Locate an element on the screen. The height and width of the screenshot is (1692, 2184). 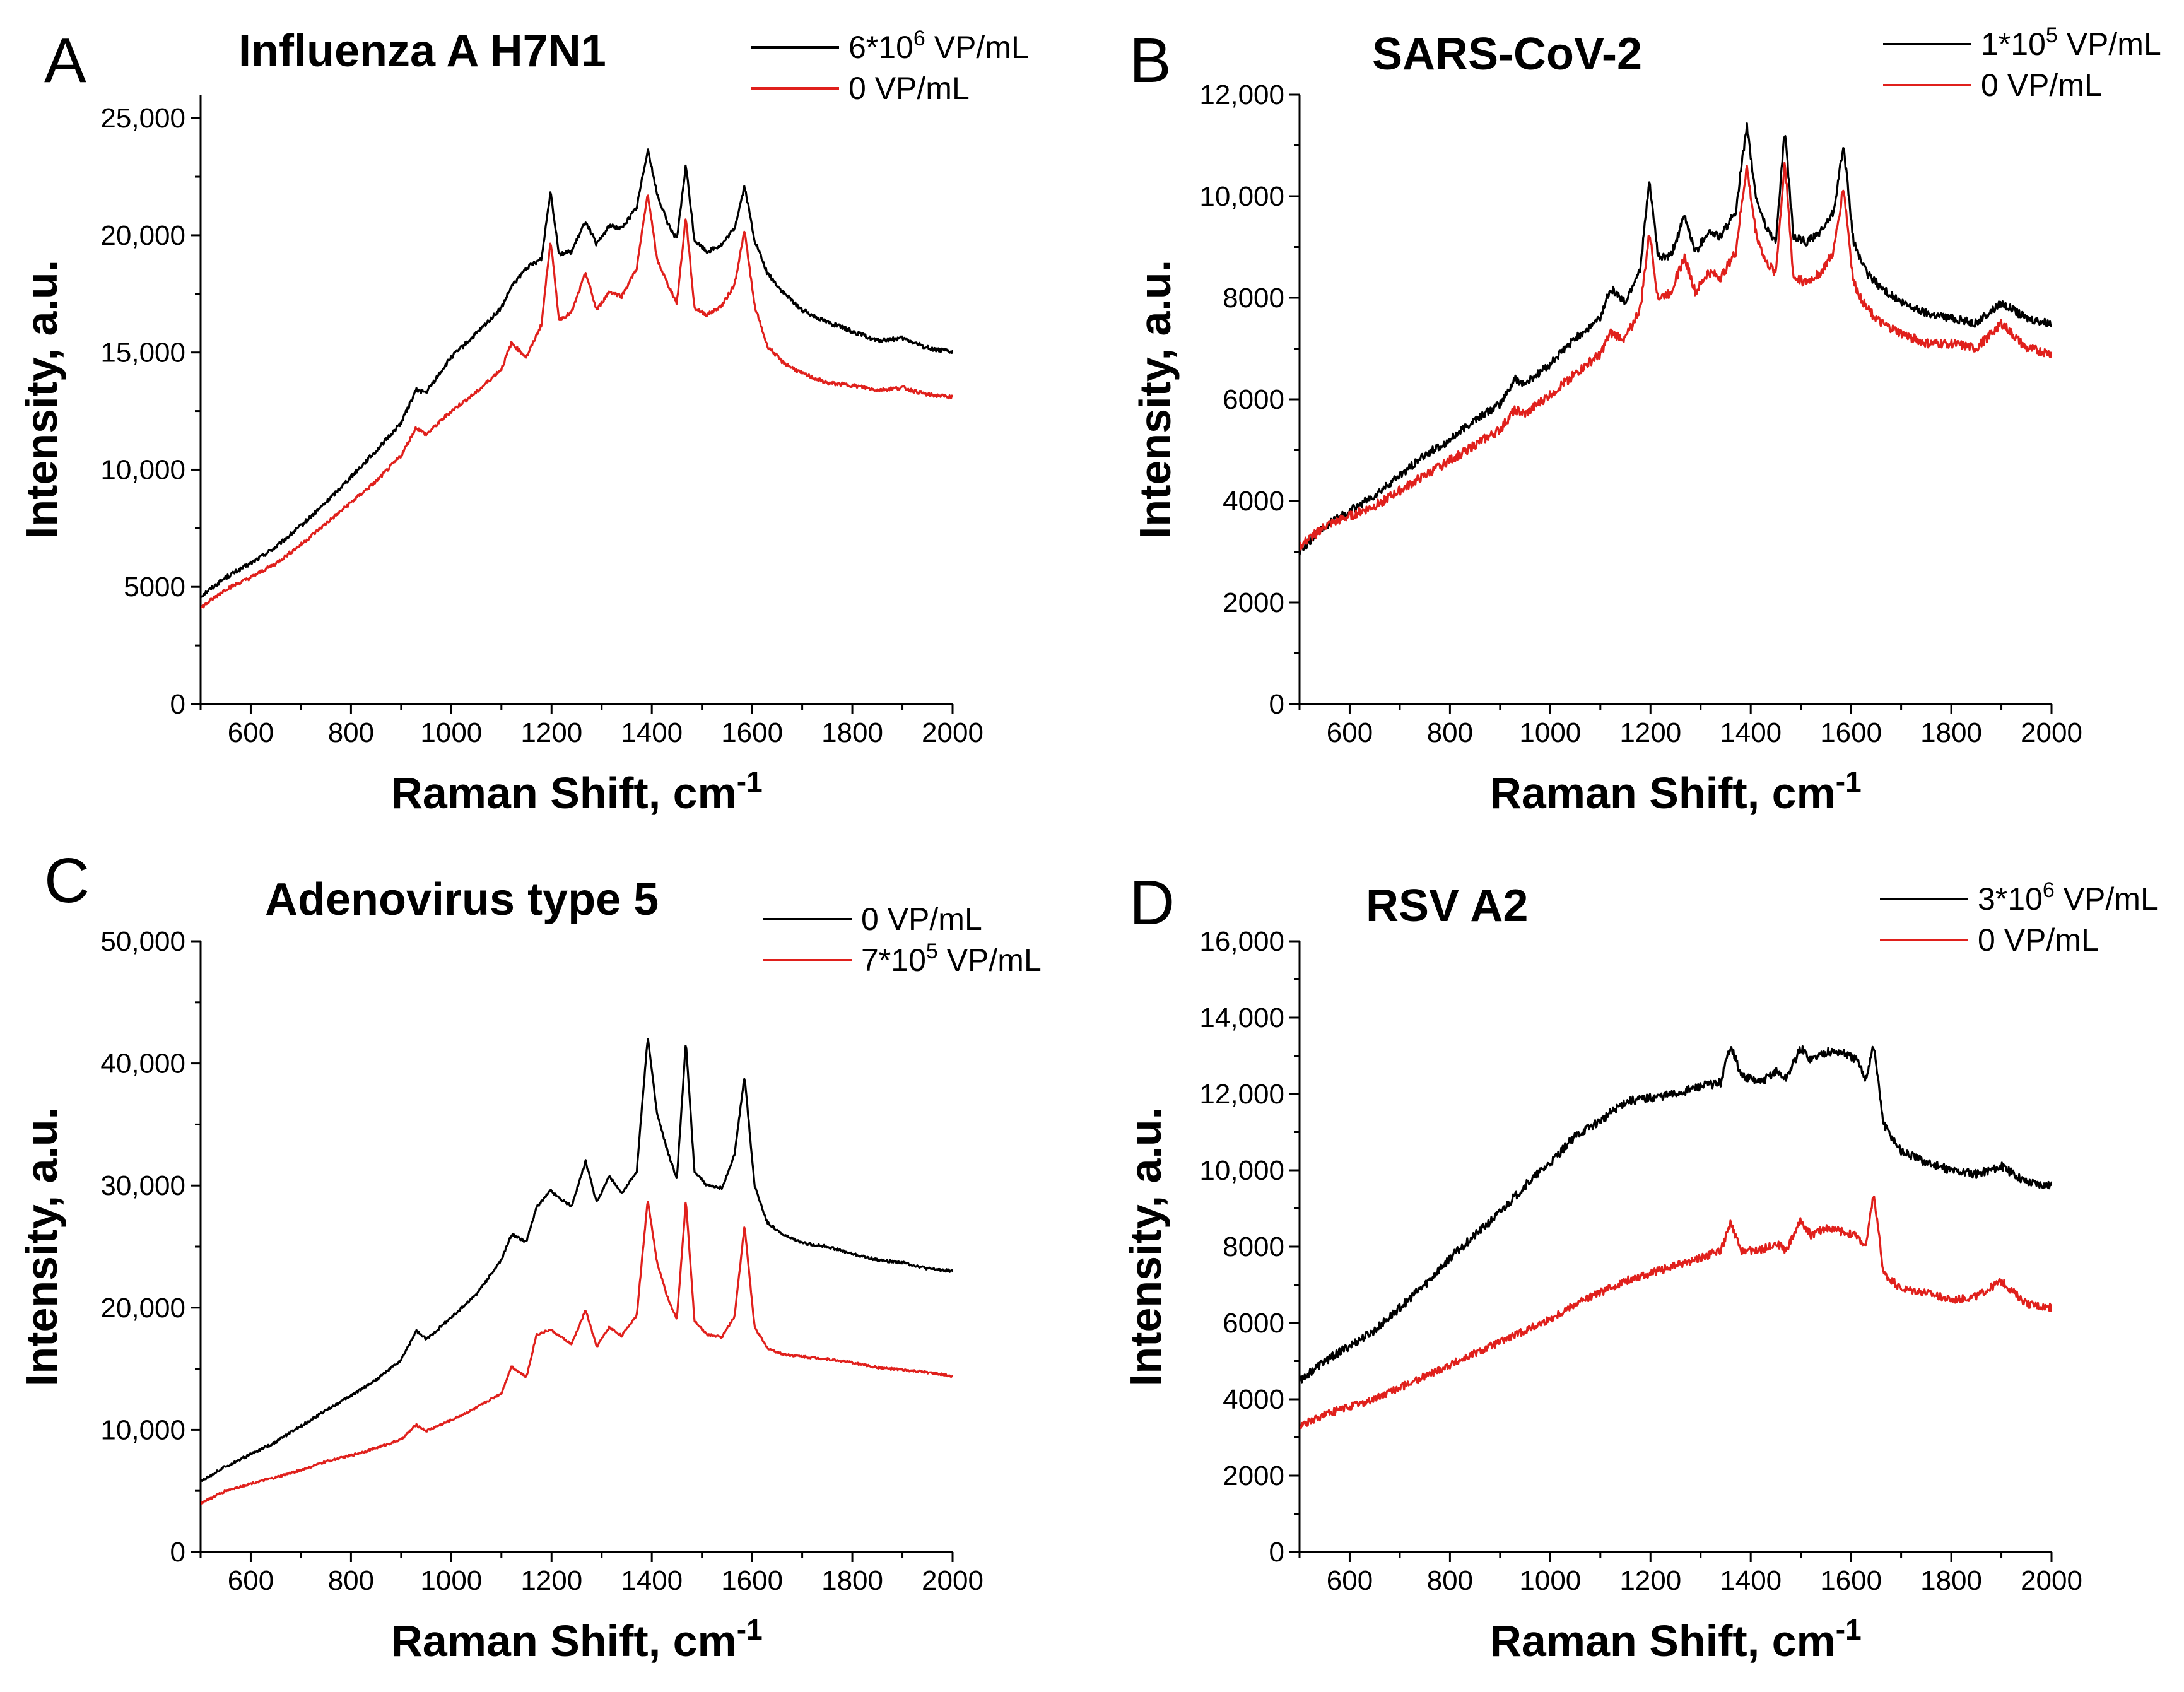
y-tick-label: 50,000 is located at coordinates (142, 941).